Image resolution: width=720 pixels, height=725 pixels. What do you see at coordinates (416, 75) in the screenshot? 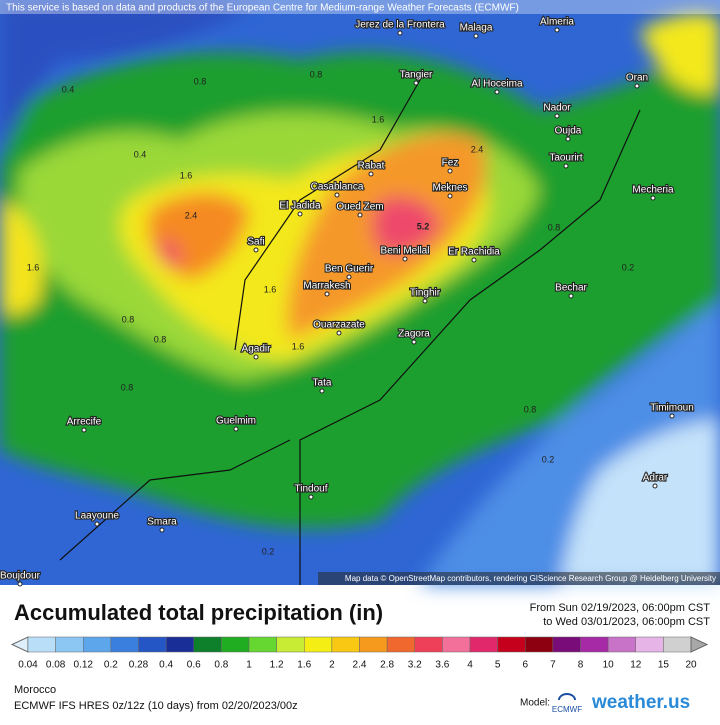
I see `place-label: Tangier` at bounding box center [416, 75].